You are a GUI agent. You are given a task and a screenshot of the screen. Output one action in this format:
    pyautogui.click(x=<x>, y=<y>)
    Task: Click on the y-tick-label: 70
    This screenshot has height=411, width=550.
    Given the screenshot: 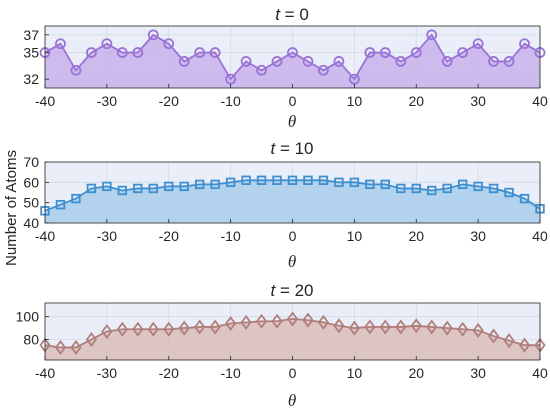 What is the action you would take?
    pyautogui.click(x=31, y=162)
    